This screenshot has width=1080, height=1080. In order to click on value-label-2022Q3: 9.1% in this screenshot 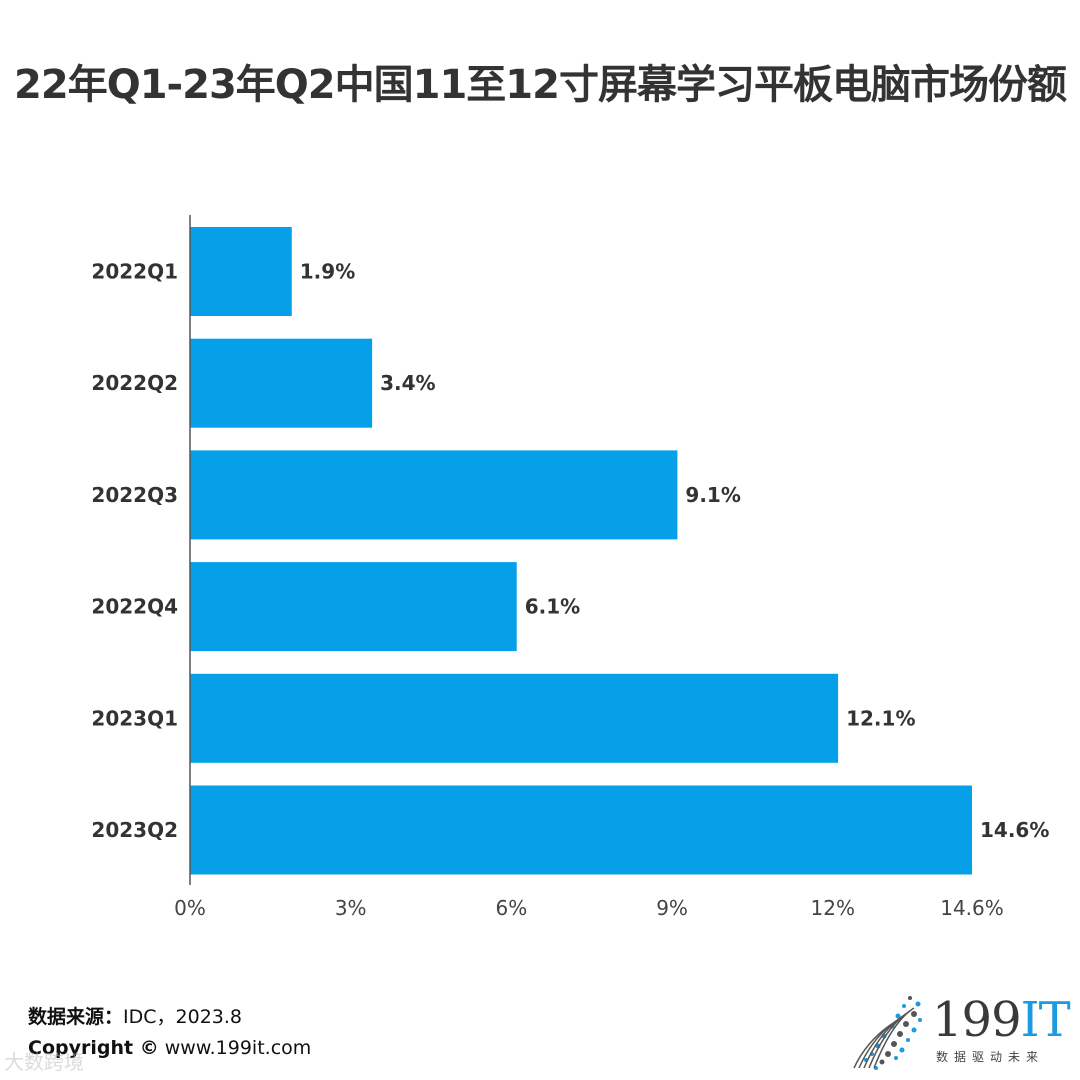, I will do `click(712, 495)`.